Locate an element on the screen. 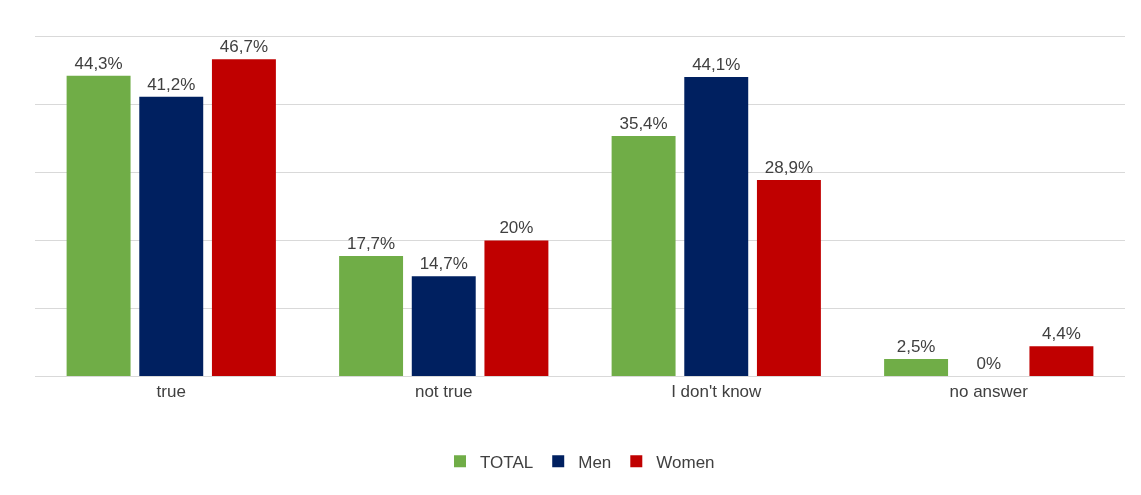  legend-label: TOTAL is located at coordinates (507, 462).